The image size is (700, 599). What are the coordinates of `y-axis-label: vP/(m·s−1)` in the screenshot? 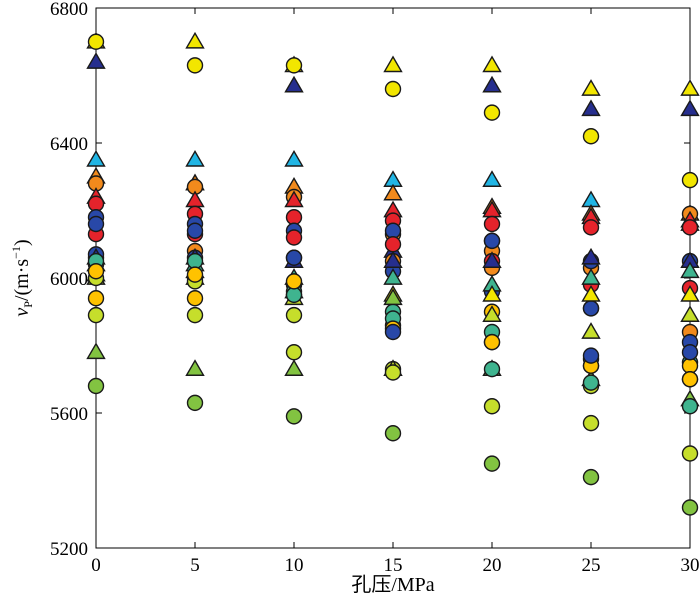 It's located at (22, 277).